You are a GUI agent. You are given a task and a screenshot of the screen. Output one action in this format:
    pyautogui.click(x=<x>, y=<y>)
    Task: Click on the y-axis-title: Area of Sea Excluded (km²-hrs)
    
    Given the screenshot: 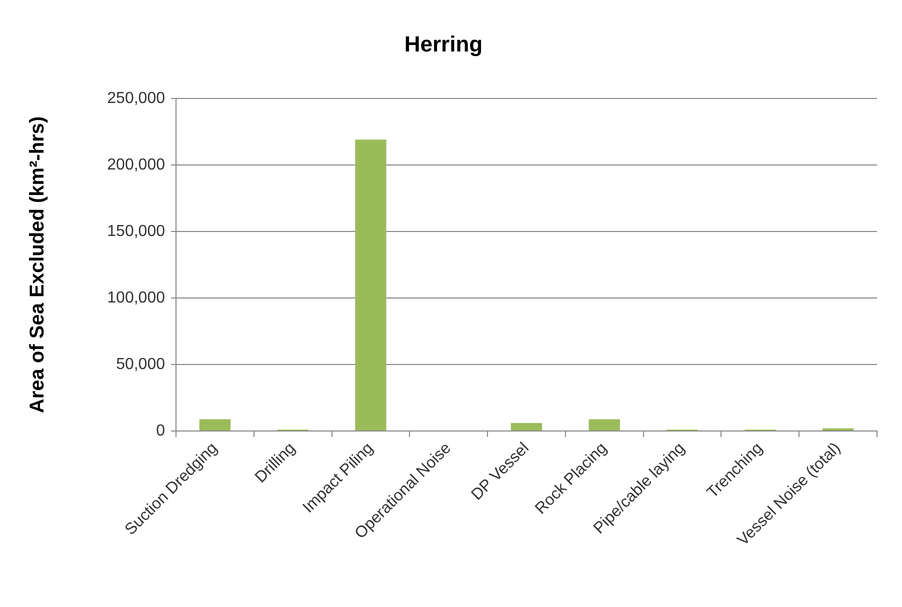 What is the action you would take?
    pyautogui.click(x=37, y=265)
    